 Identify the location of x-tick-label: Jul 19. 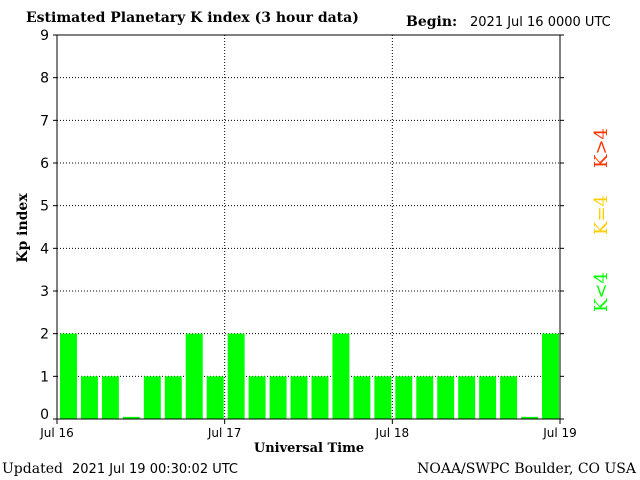
(559, 433).